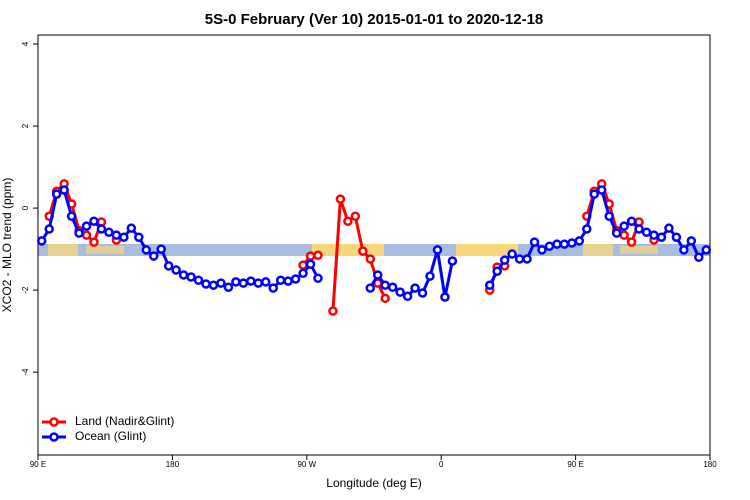  I want to click on legend-label: Land (Nadir&Glint), so click(124, 421).